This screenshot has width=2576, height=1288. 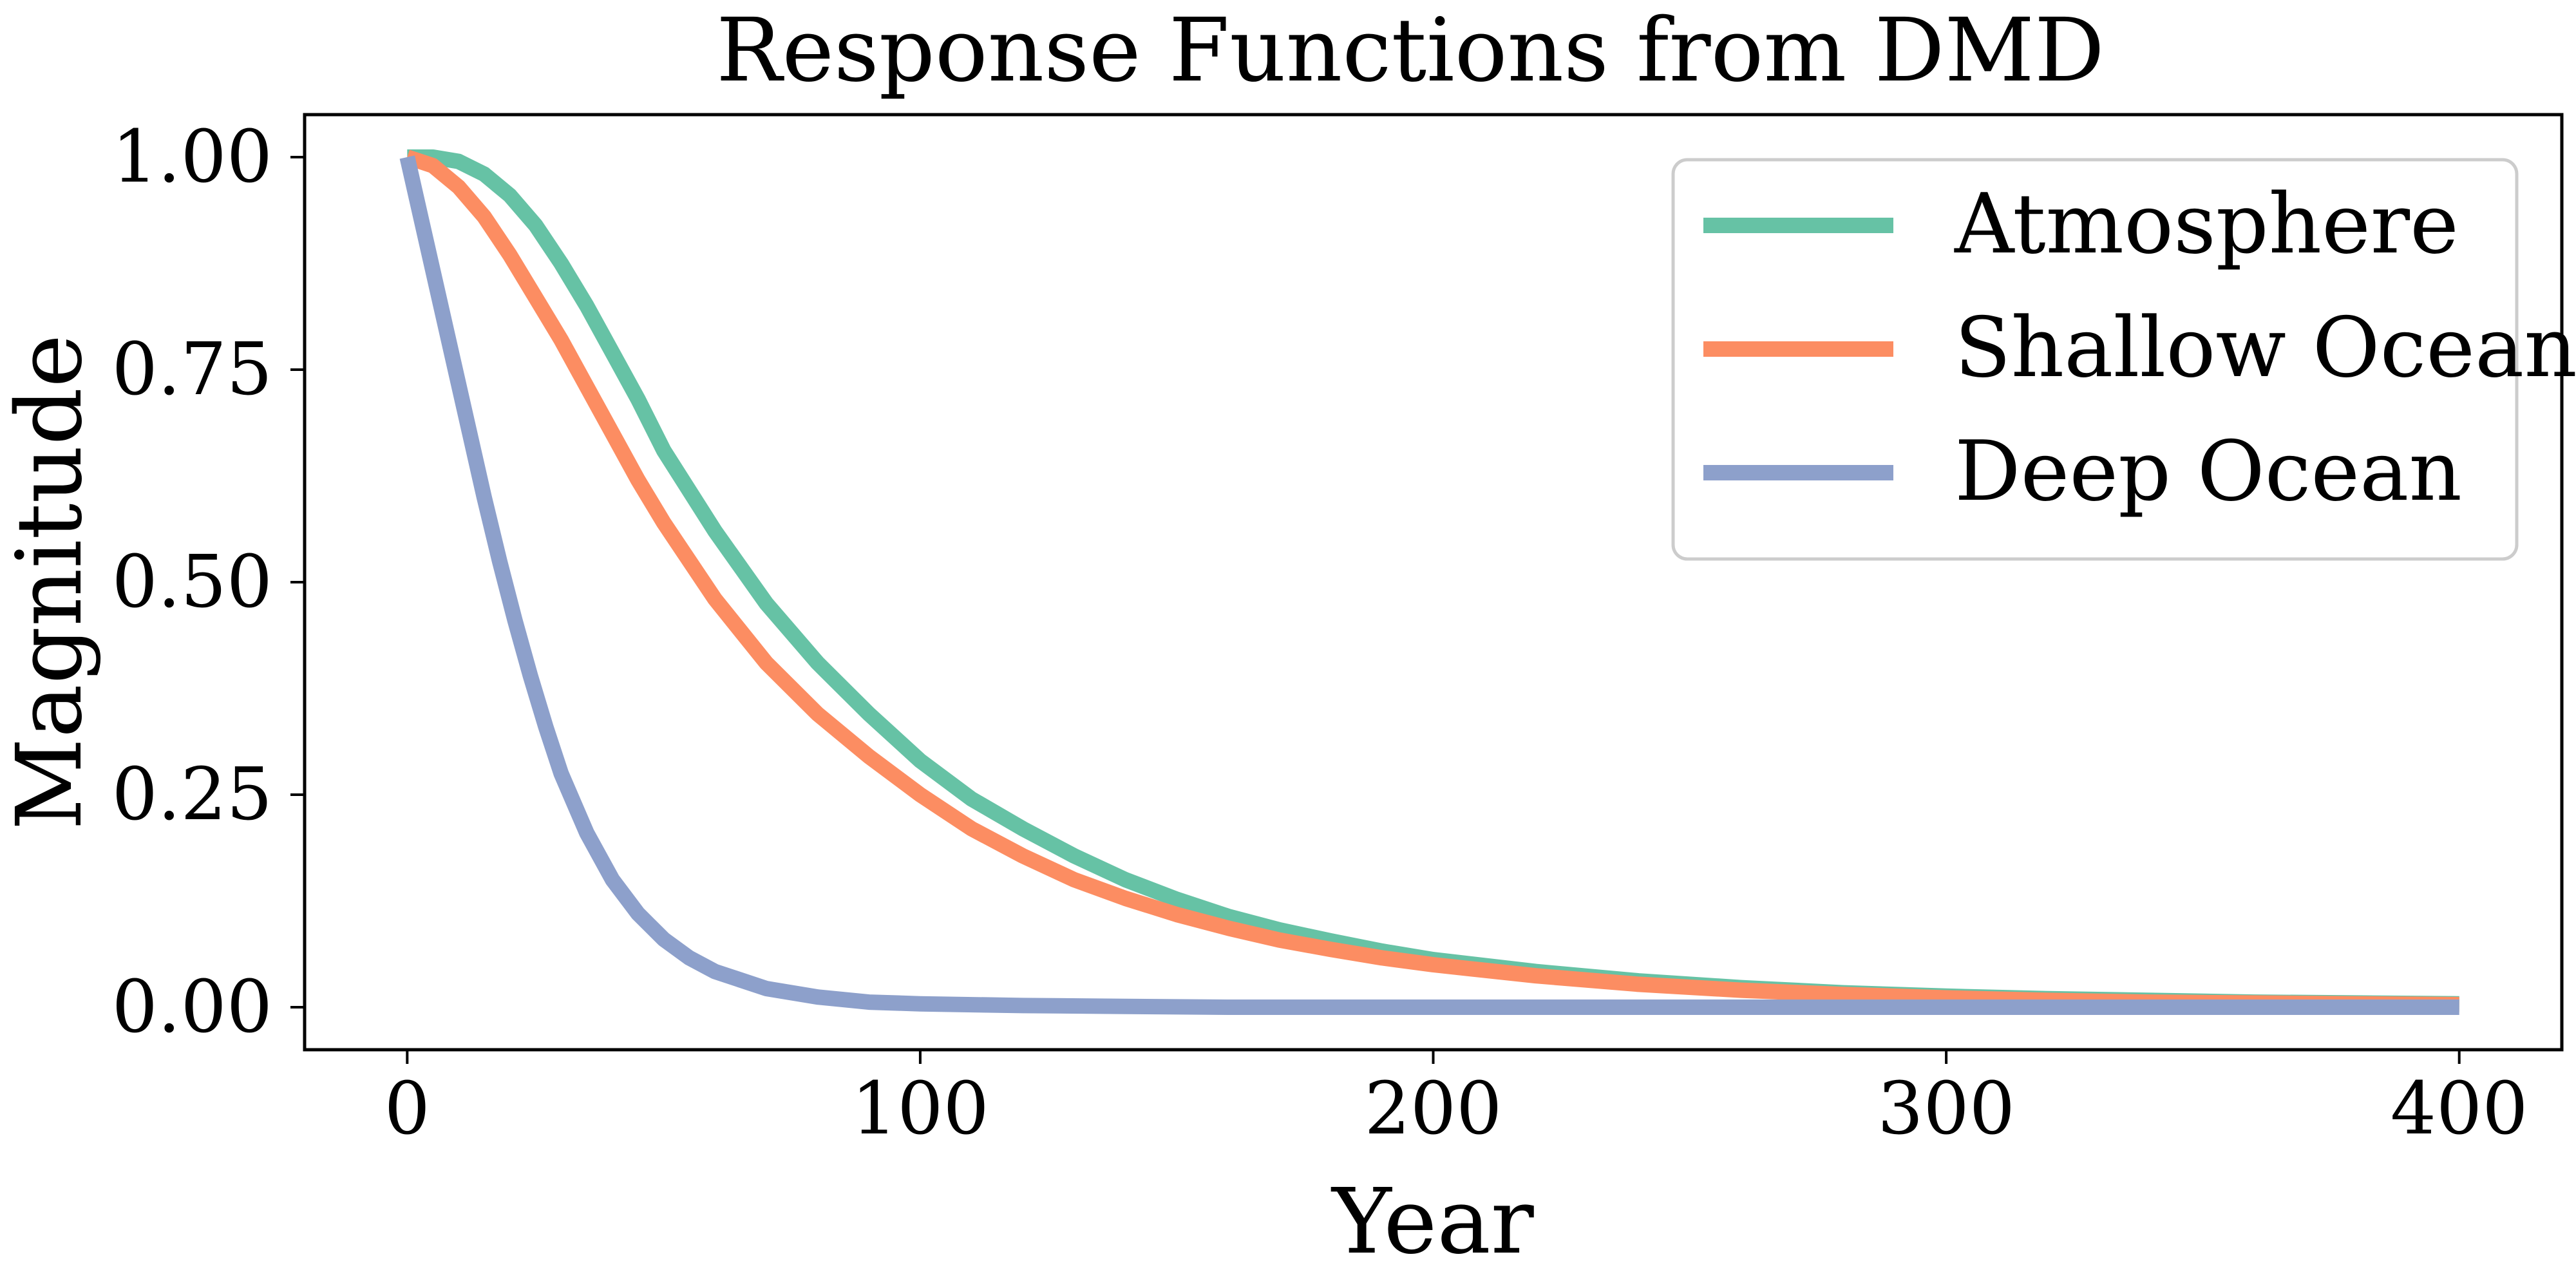 I want to click on x-axis-ticks: 0 100 200 300 400, so click(x=1456, y=1100).